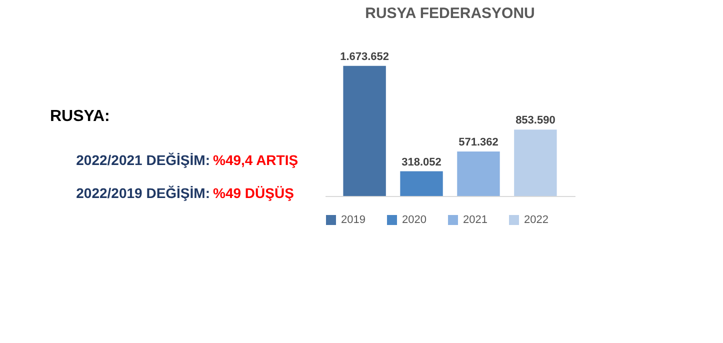 Image resolution: width=723 pixels, height=343 pixels. I want to click on data-label: 318.052, so click(422, 162).